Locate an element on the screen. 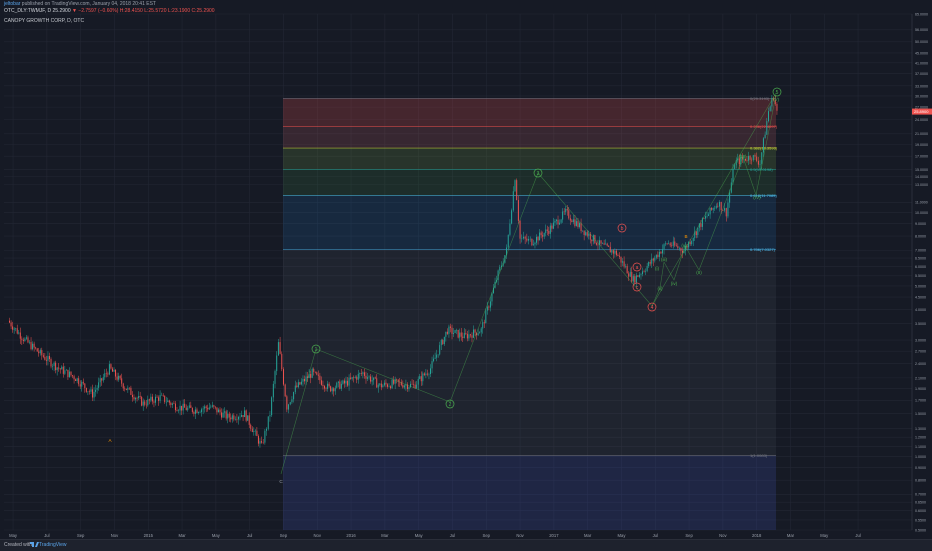 Image resolution: width=932 pixels, height=551 pixels. y-tick-label: 7.0000 is located at coordinates (920, 251).